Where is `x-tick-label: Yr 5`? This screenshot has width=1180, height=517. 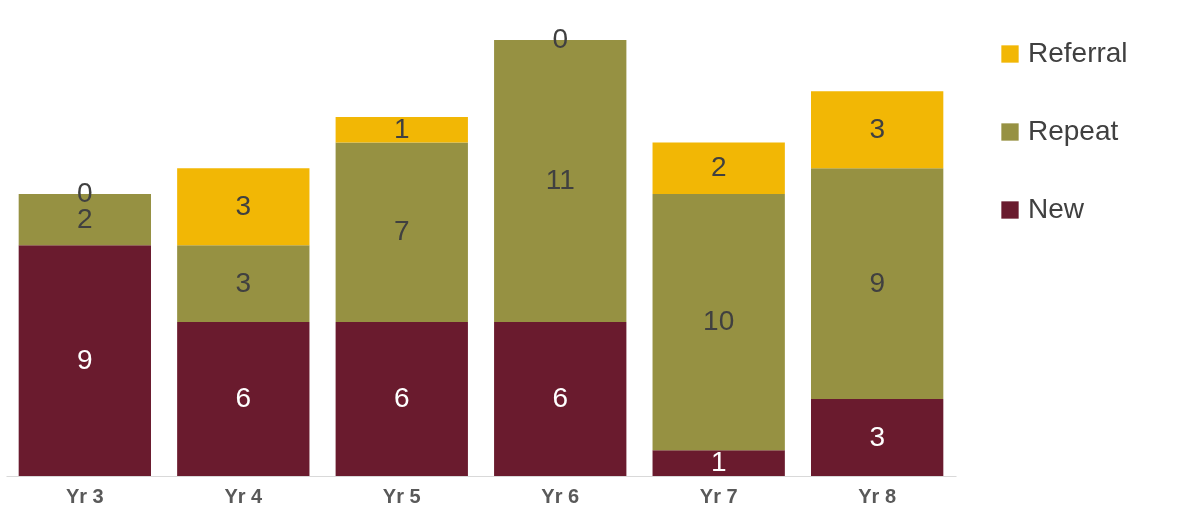 x-tick-label: Yr 5 is located at coordinates (401, 495).